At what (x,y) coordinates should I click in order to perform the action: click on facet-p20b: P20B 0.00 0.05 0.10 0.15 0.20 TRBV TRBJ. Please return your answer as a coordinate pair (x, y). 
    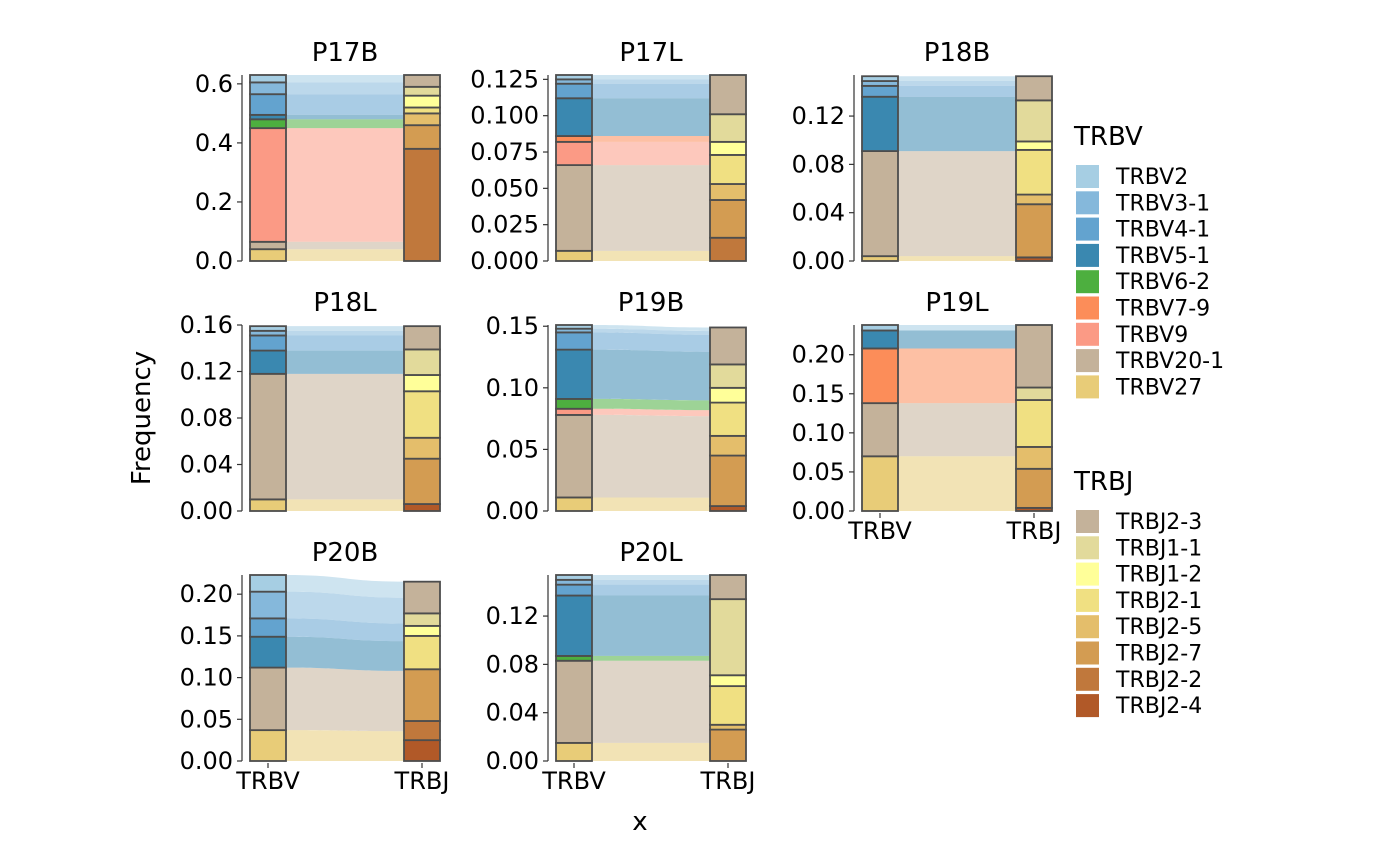
    Looking at the image, I should click on (315, 666).